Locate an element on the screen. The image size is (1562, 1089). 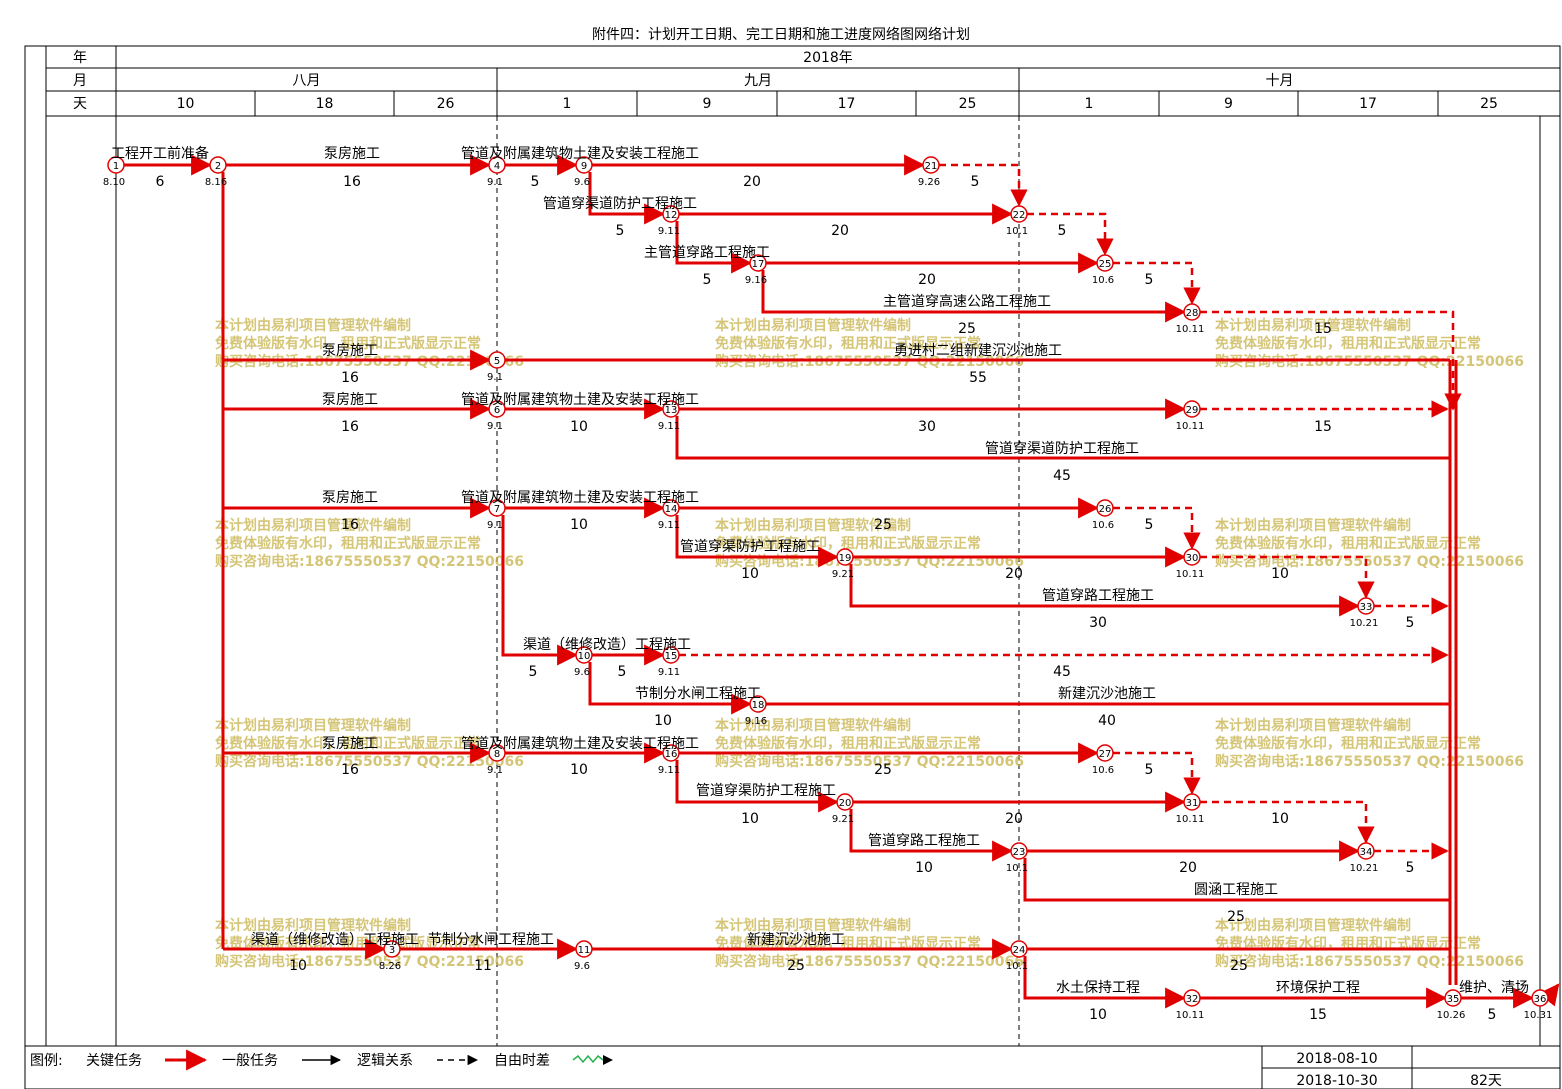
header-day: 9 is located at coordinates (707, 104).